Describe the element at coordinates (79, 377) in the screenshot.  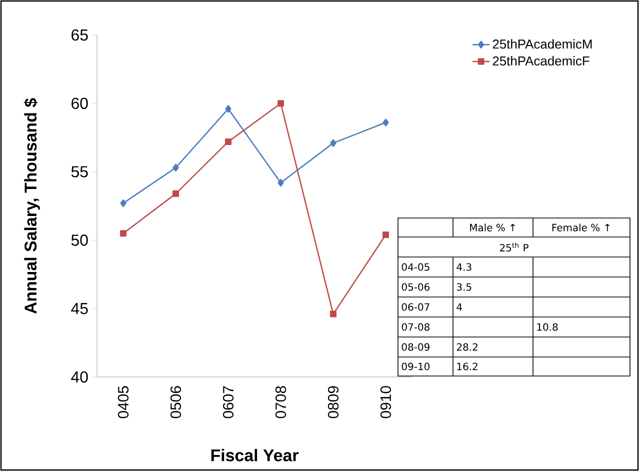
I see `y-tick-label: 40` at that location.